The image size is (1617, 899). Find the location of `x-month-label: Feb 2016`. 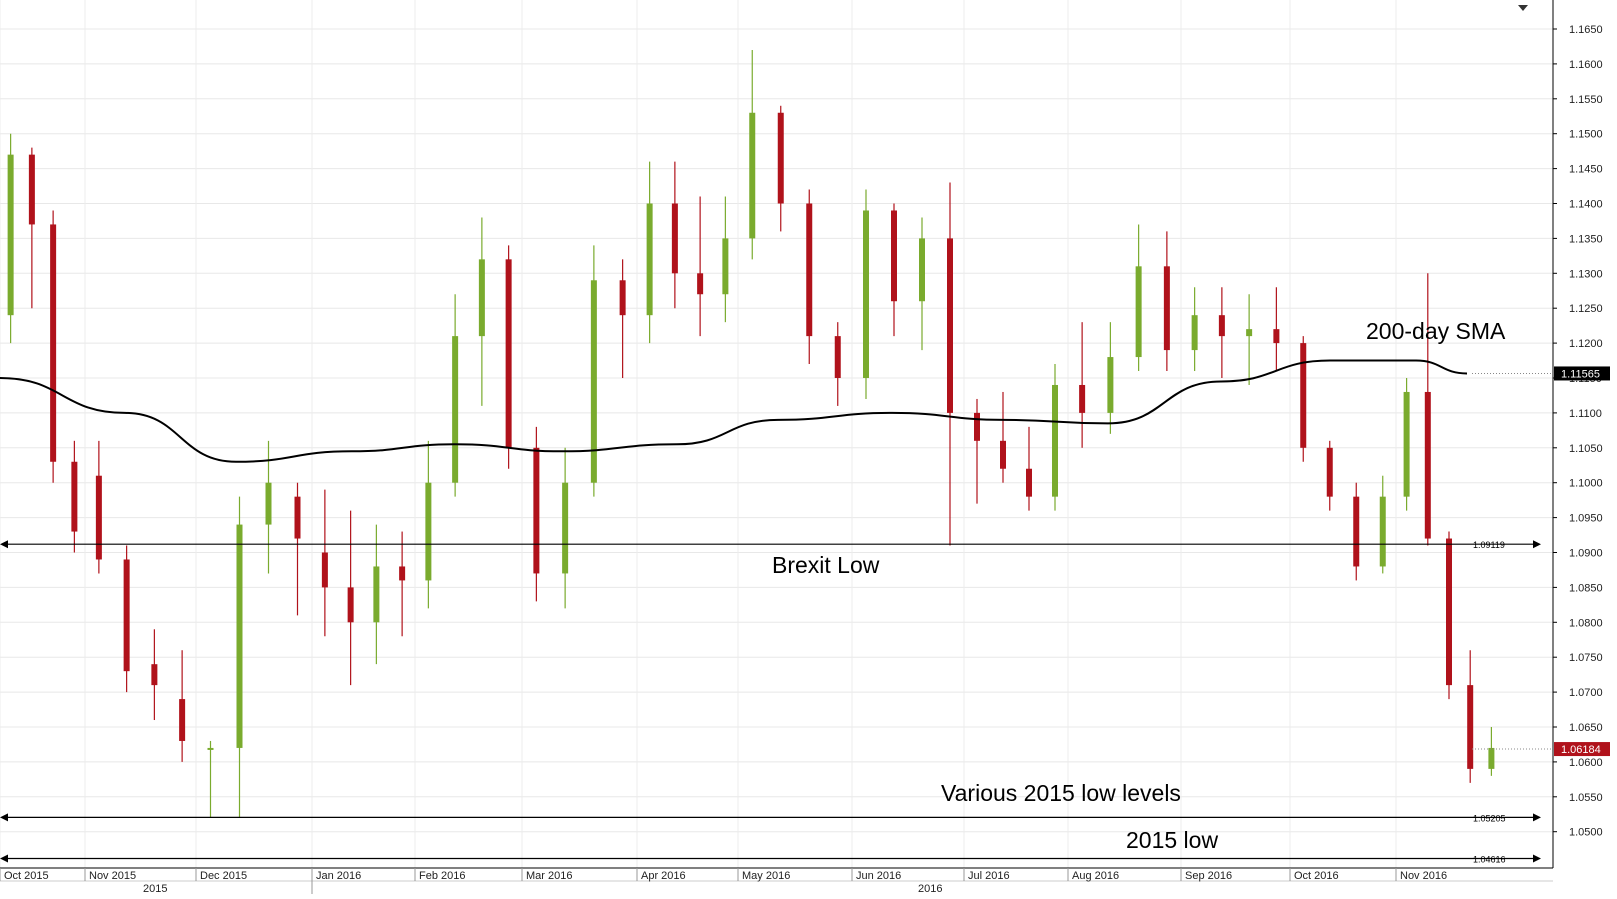

x-month-label: Feb 2016 is located at coordinates (442, 876).